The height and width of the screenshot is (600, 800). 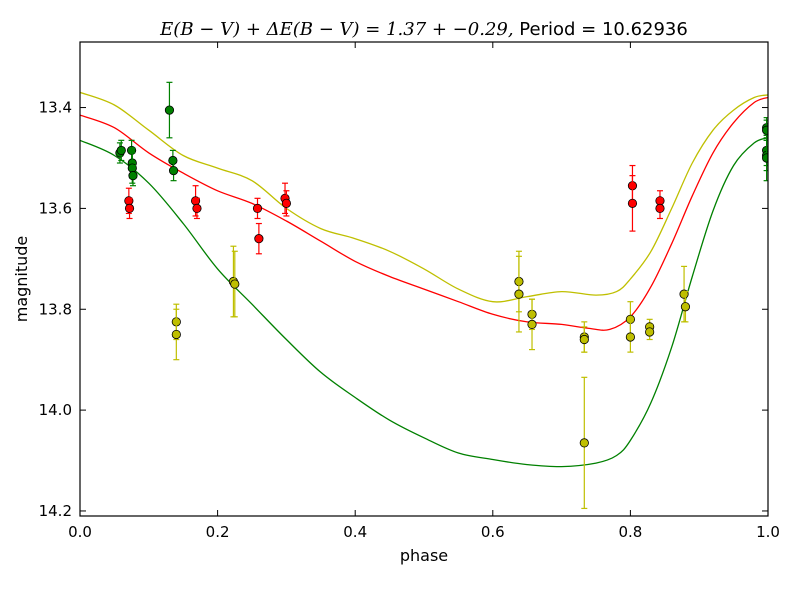 What do you see at coordinates (630, 532) in the screenshot?
I see `x-tick-label: 0.8` at bounding box center [630, 532].